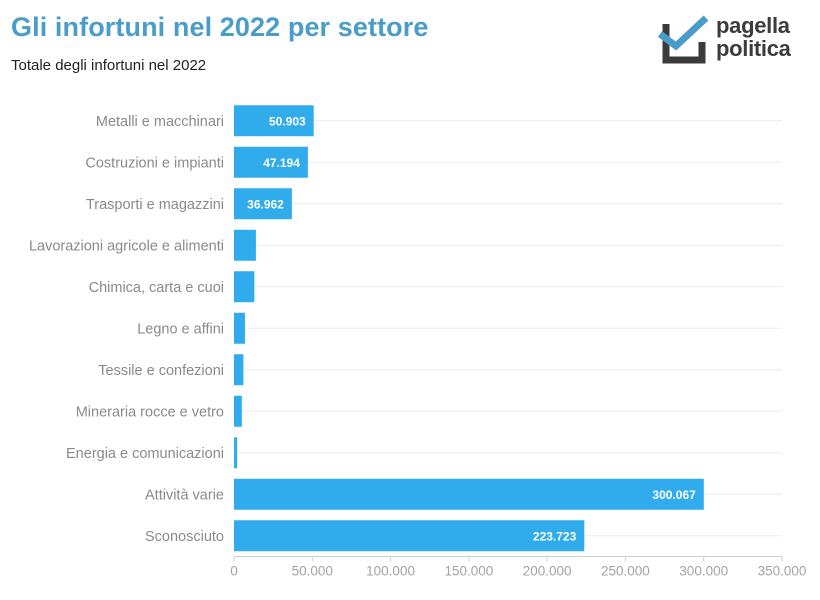 This screenshot has width=820, height=600. I want to click on x-tick-label: 300.000, so click(703, 571).